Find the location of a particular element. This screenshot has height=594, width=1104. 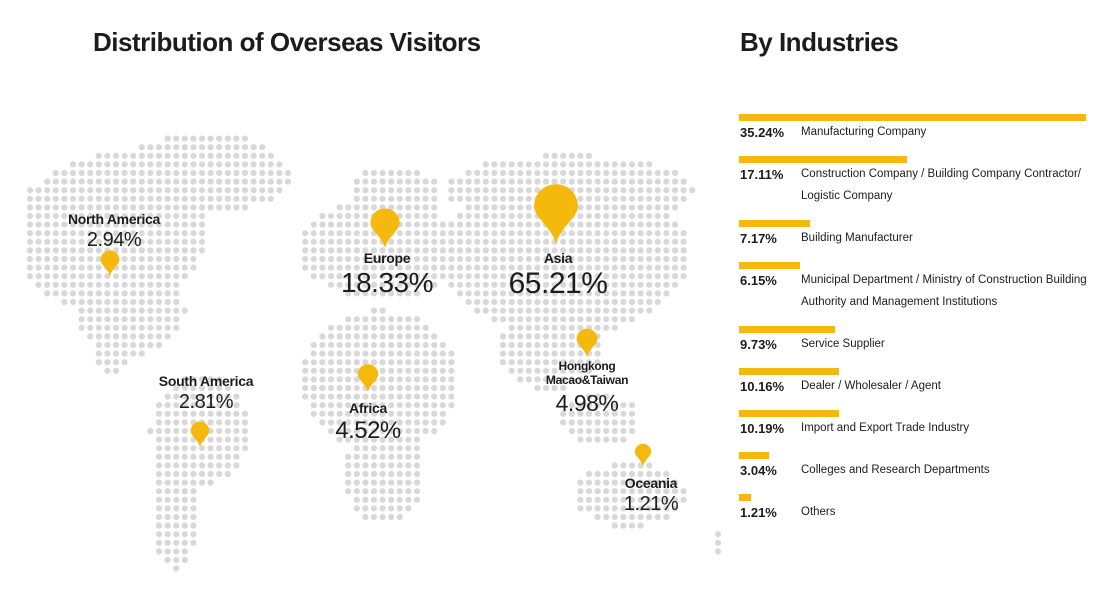

industry-label: Manufacturing Company is located at coordinates (864, 132).